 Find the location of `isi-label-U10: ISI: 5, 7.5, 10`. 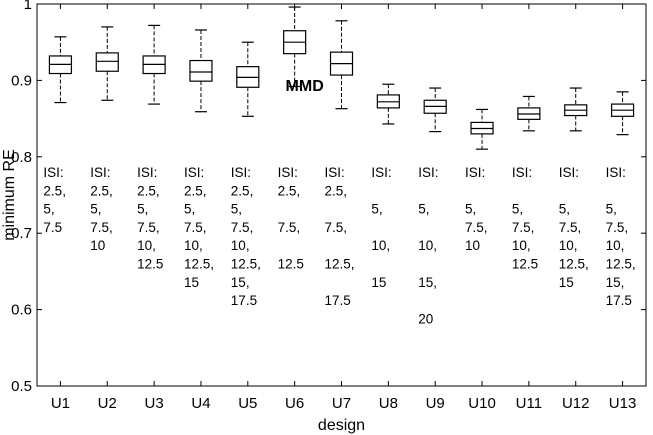

isi-label-U10: ISI: 5, 7.5, 10 is located at coordinates (476, 209).